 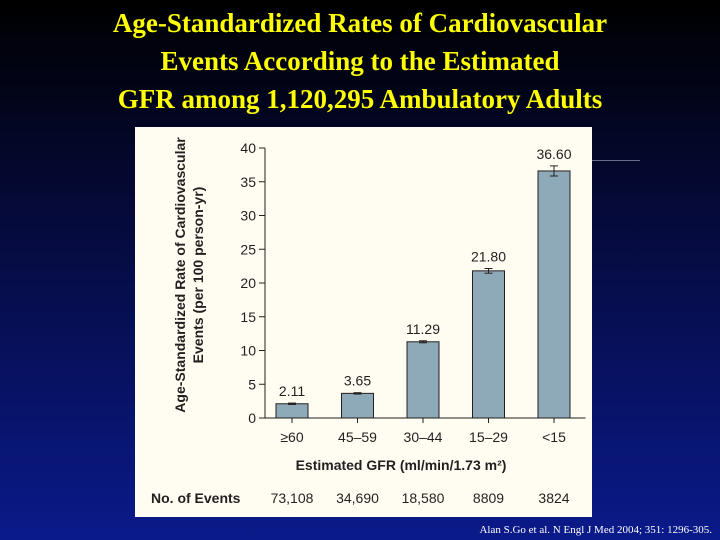 What do you see at coordinates (553, 154) in the screenshot?
I see `data-label: 36.60` at bounding box center [553, 154].